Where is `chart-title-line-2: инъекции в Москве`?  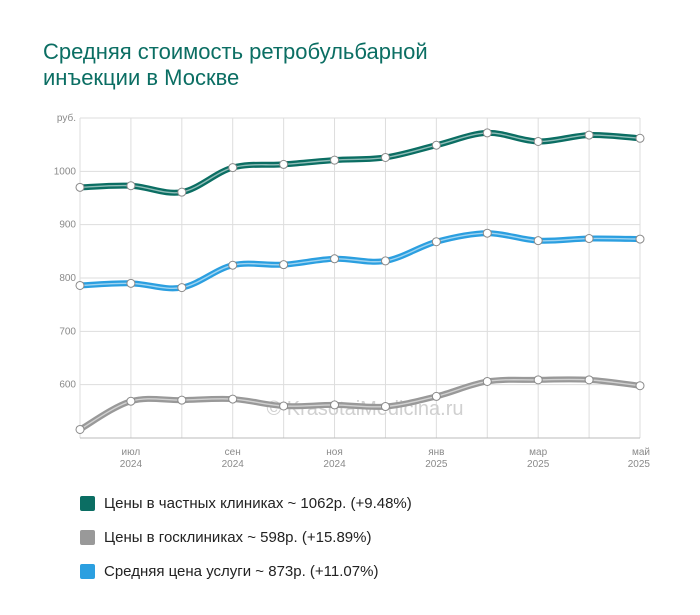
chart-title-line-2: инъекции в Москве is located at coordinates (141, 77).